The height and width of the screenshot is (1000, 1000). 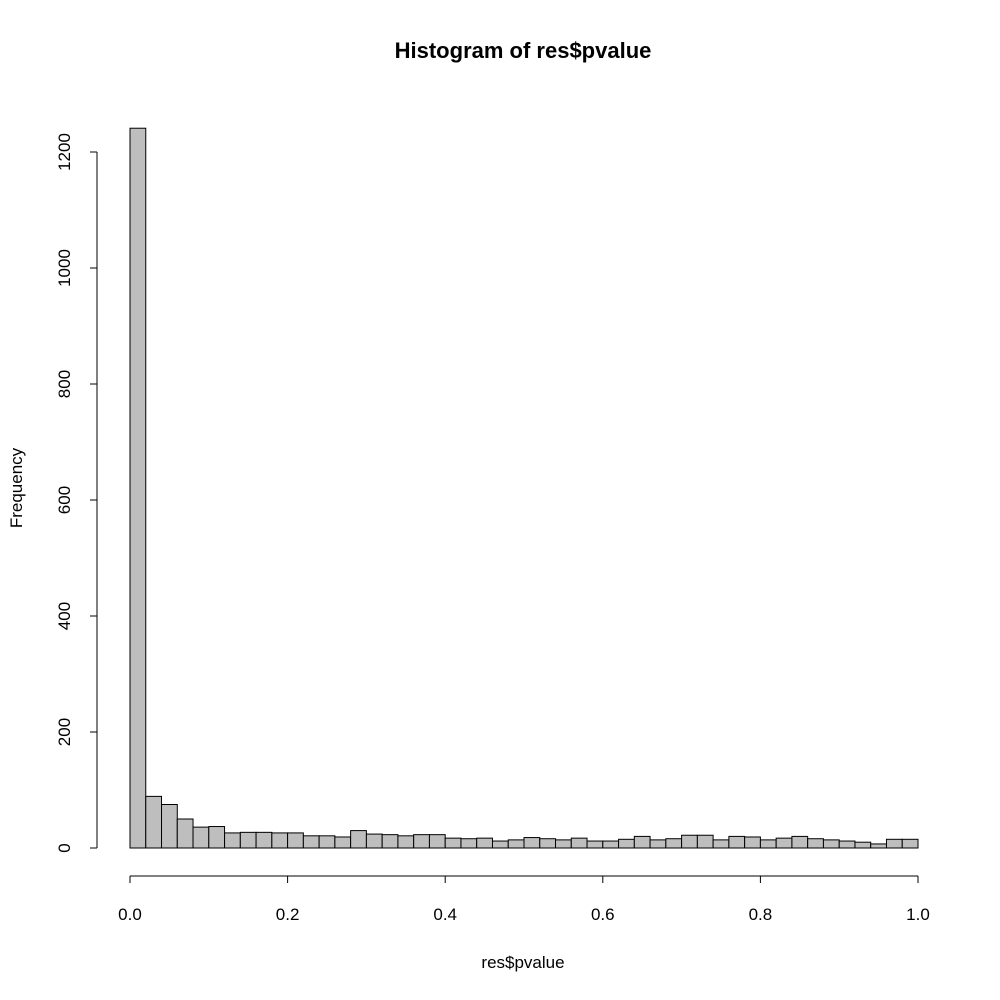 What do you see at coordinates (64, 847) in the screenshot?
I see `y-tick-label-0: 0` at bounding box center [64, 847].